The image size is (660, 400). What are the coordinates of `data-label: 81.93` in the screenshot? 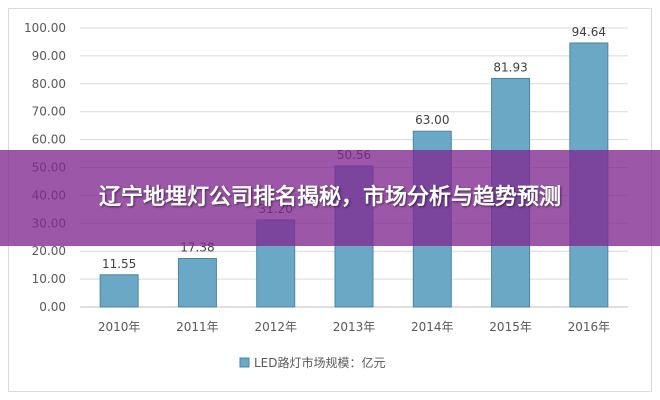 It's located at (510, 67).